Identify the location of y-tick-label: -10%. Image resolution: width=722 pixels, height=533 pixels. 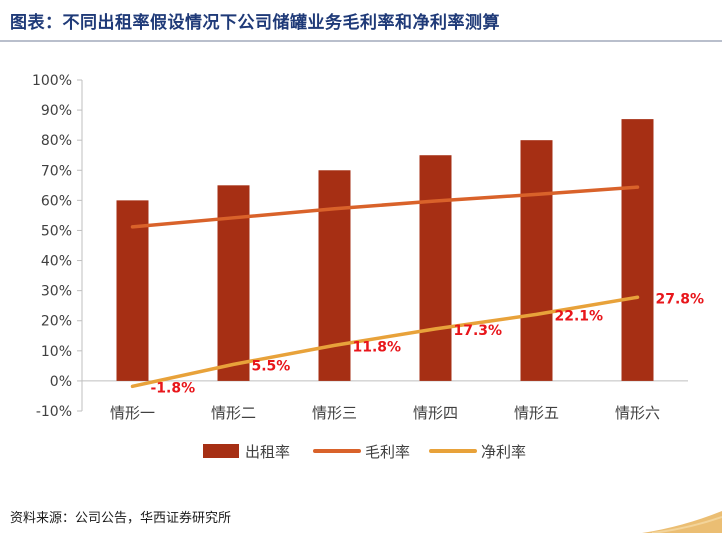
(54, 412).